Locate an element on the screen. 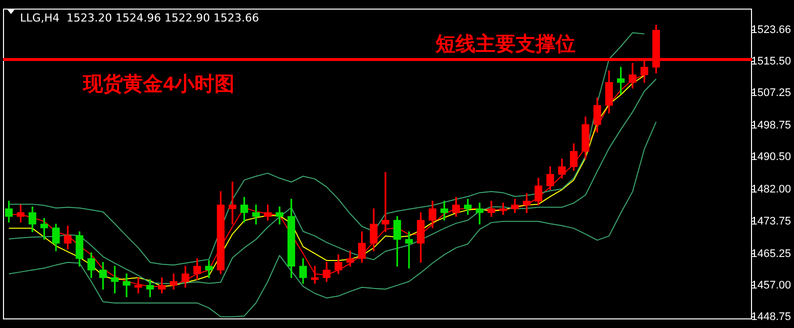  annotation: 现货黄金4小时图 is located at coordinates (158, 84).